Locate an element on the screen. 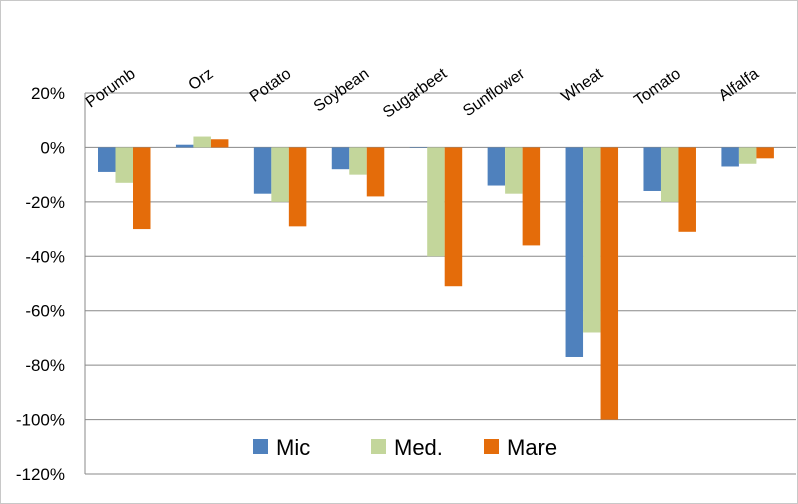  category-label: Porumb is located at coordinates (111, 88).